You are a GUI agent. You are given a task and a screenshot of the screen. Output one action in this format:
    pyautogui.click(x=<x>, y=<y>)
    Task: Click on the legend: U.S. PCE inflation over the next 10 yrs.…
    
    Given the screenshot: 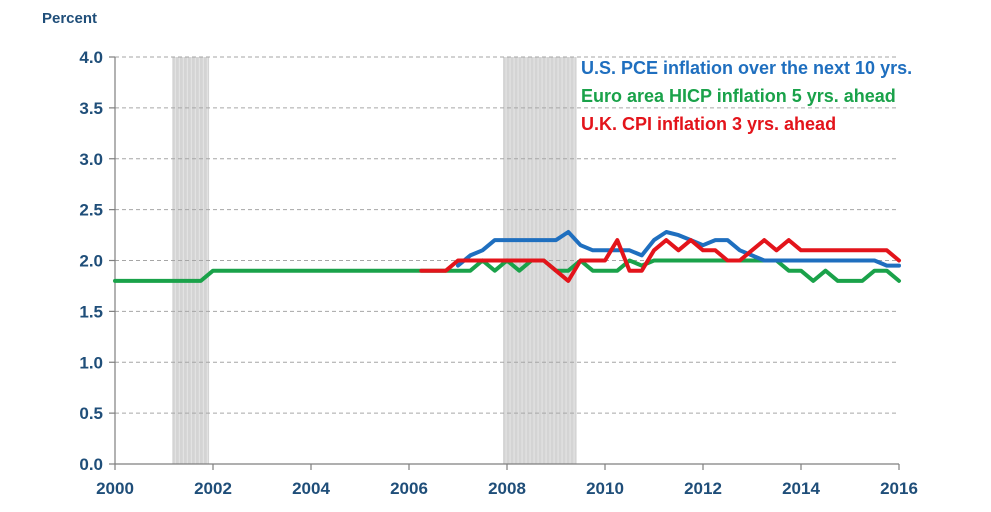 What is the action you would take?
    pyautogui.click(x=746, y=96)
    